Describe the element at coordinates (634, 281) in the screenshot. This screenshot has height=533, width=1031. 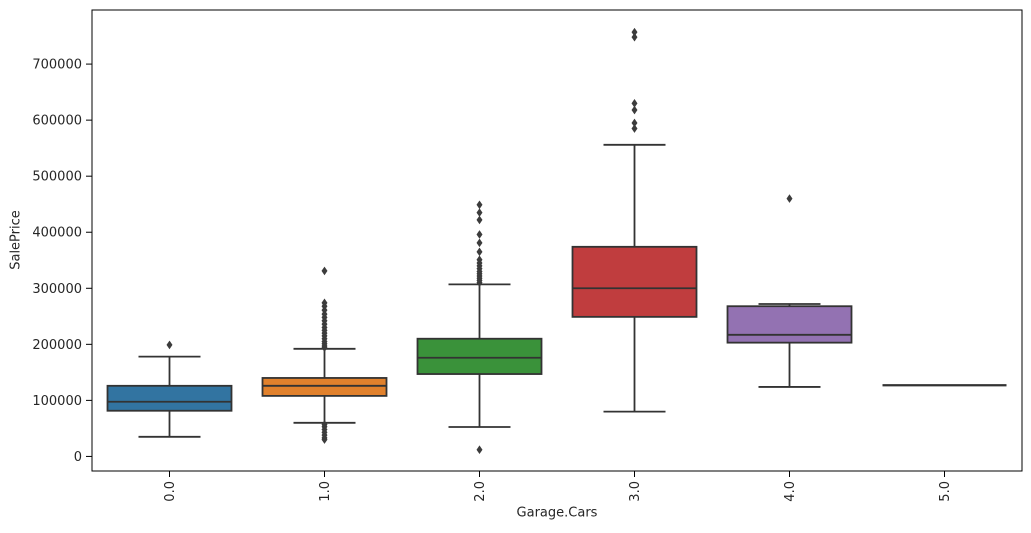
I see `box-3.0` at that location.